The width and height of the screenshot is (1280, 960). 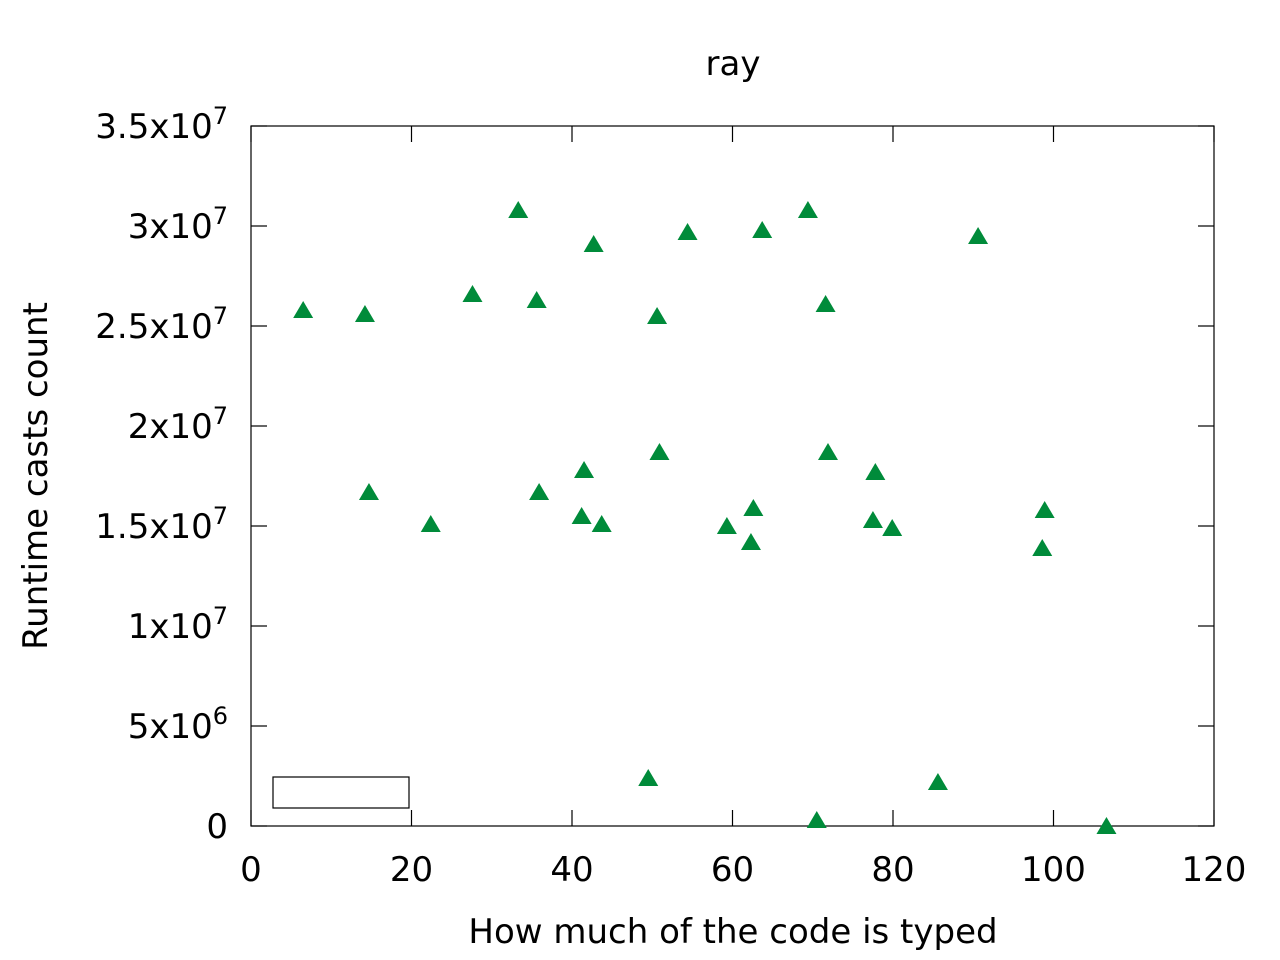 What do you see at coordinates (1214, 870) in the screenshot?
I see `x-tick-label: 120` at bounding box center [1214, 870].